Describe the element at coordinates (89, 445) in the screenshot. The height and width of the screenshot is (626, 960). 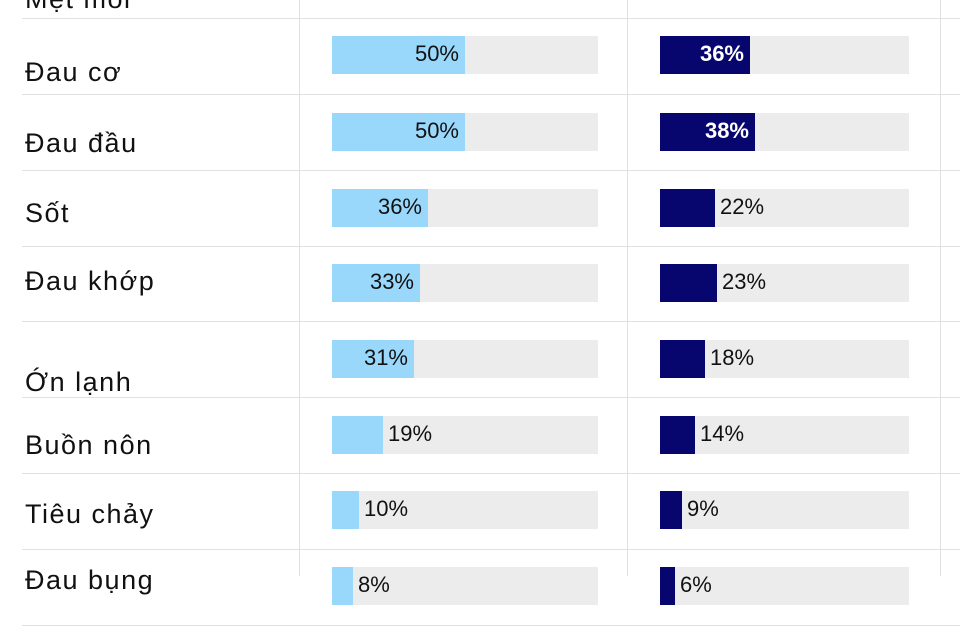
I see `category-label: Buồn nôn` at that location.